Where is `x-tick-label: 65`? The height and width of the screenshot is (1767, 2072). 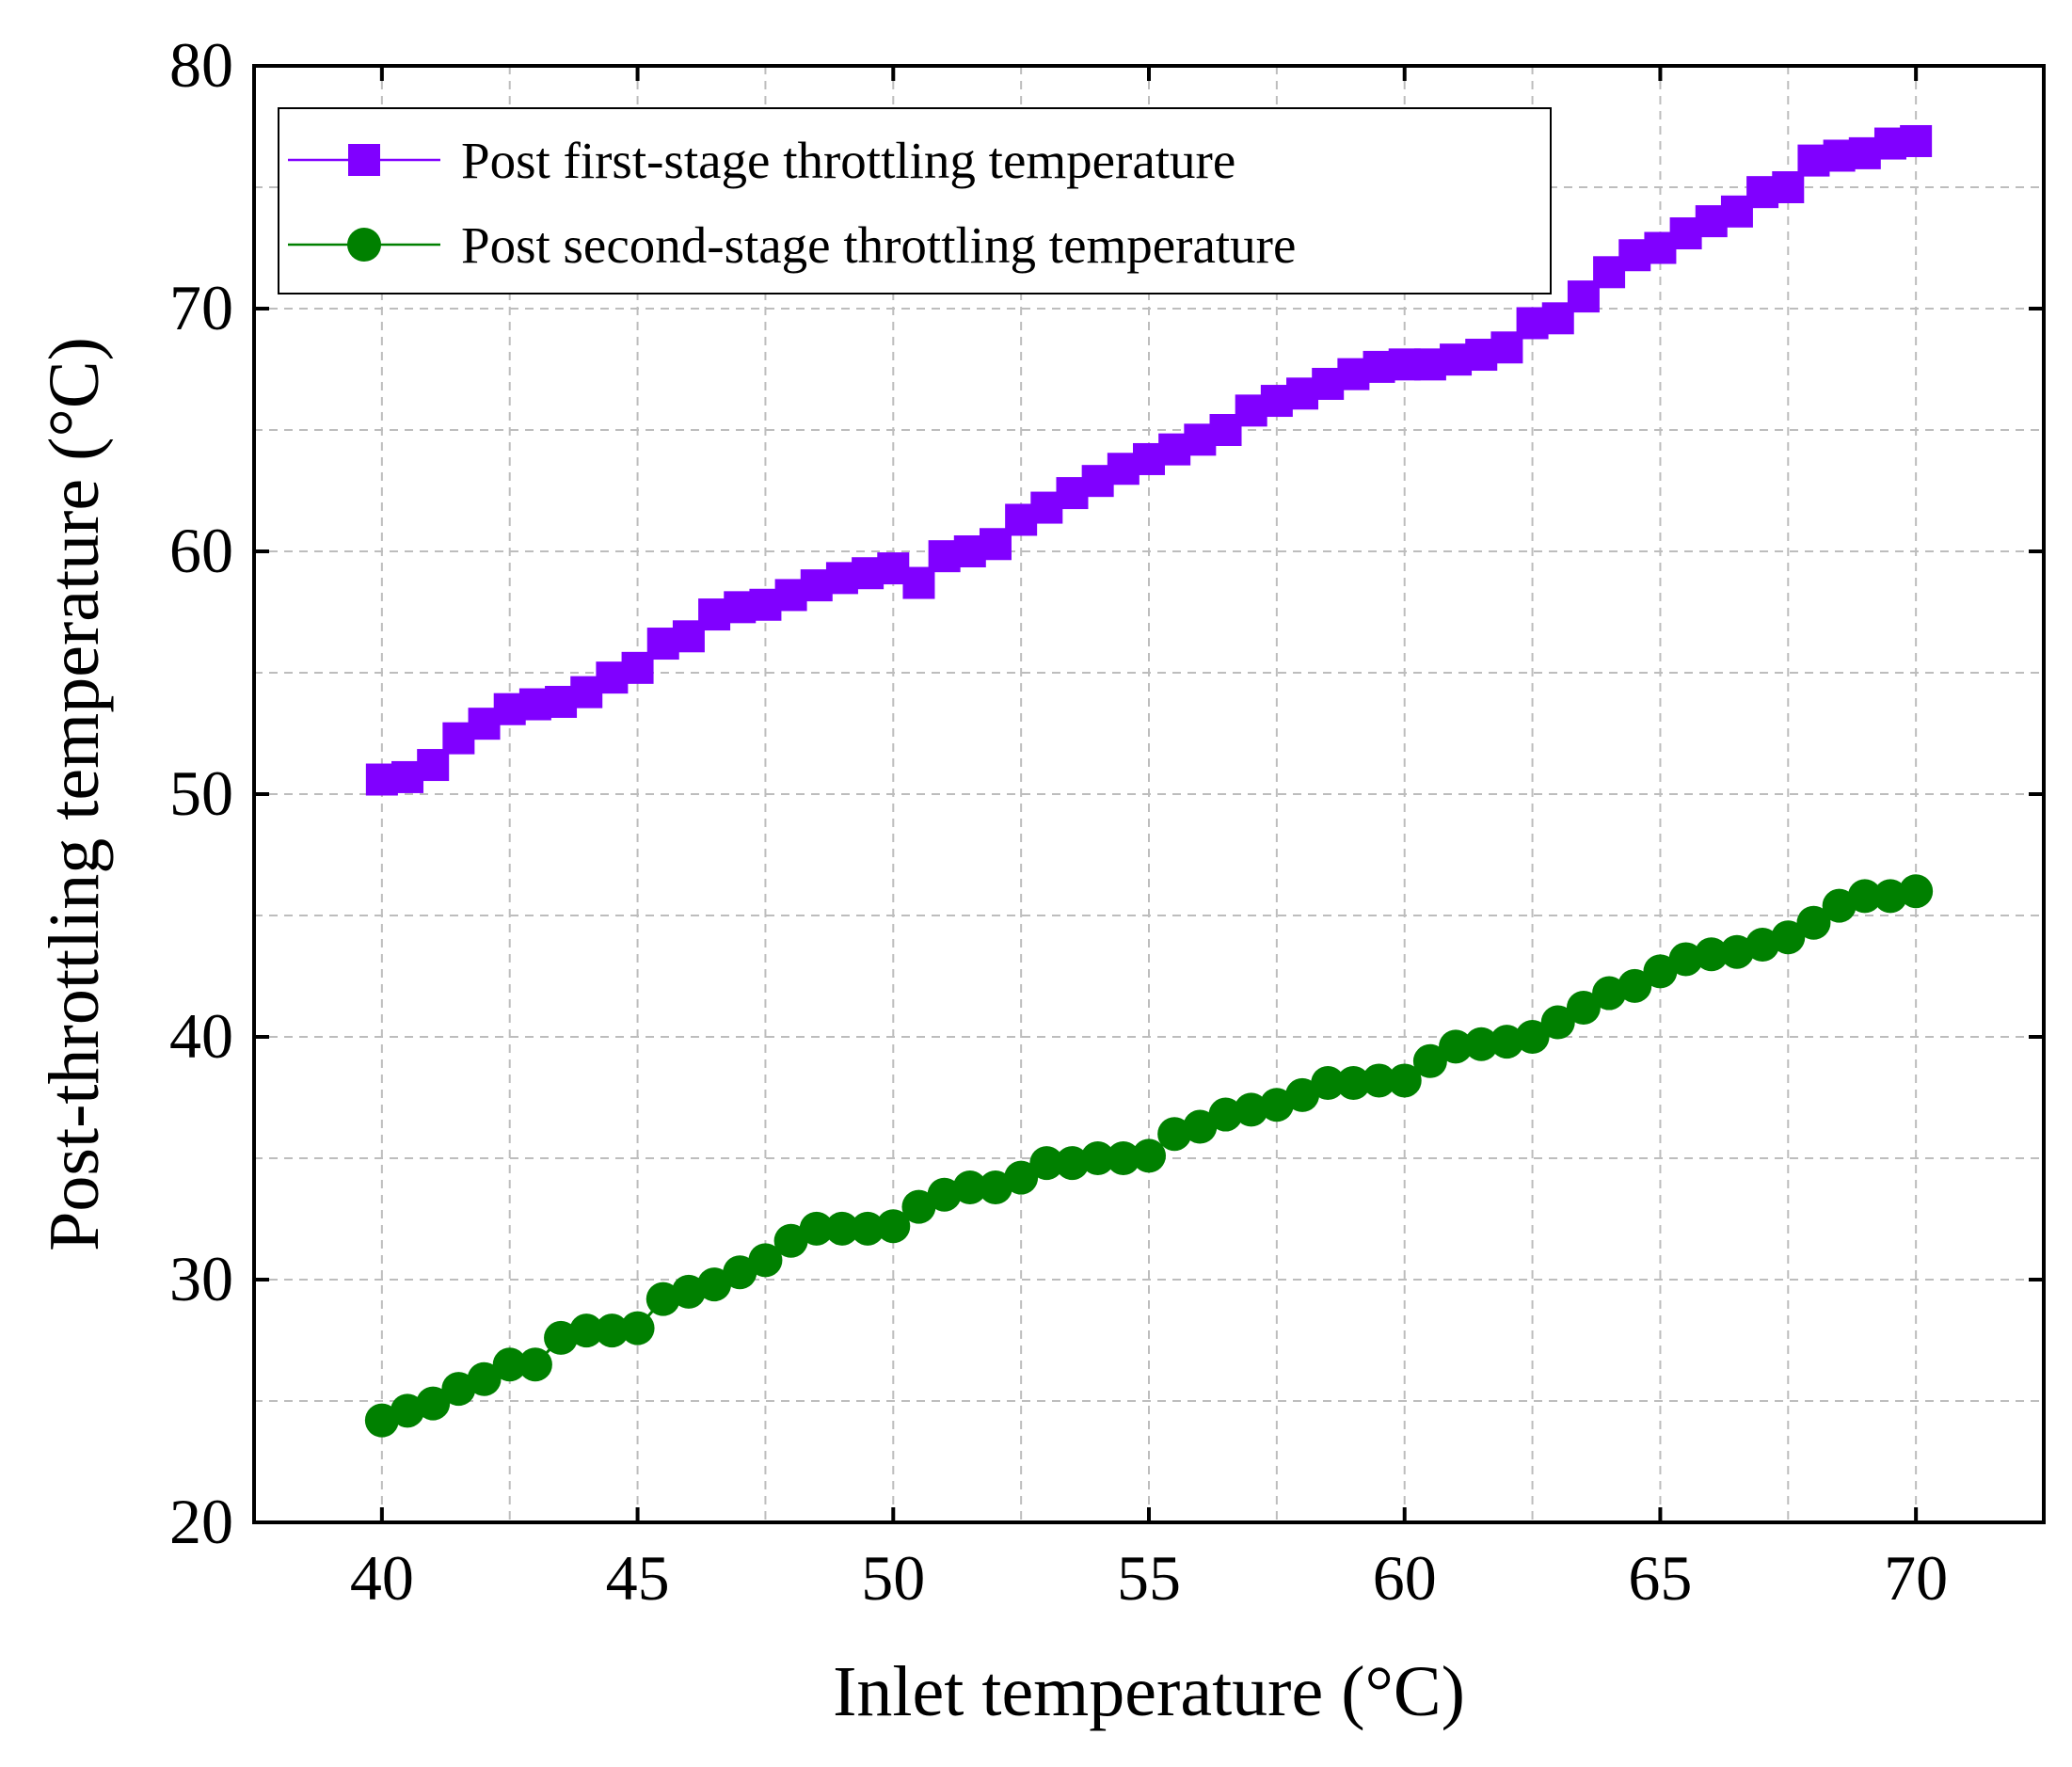
x-tick-label: 65 is located at coordinates (1660, 1578).